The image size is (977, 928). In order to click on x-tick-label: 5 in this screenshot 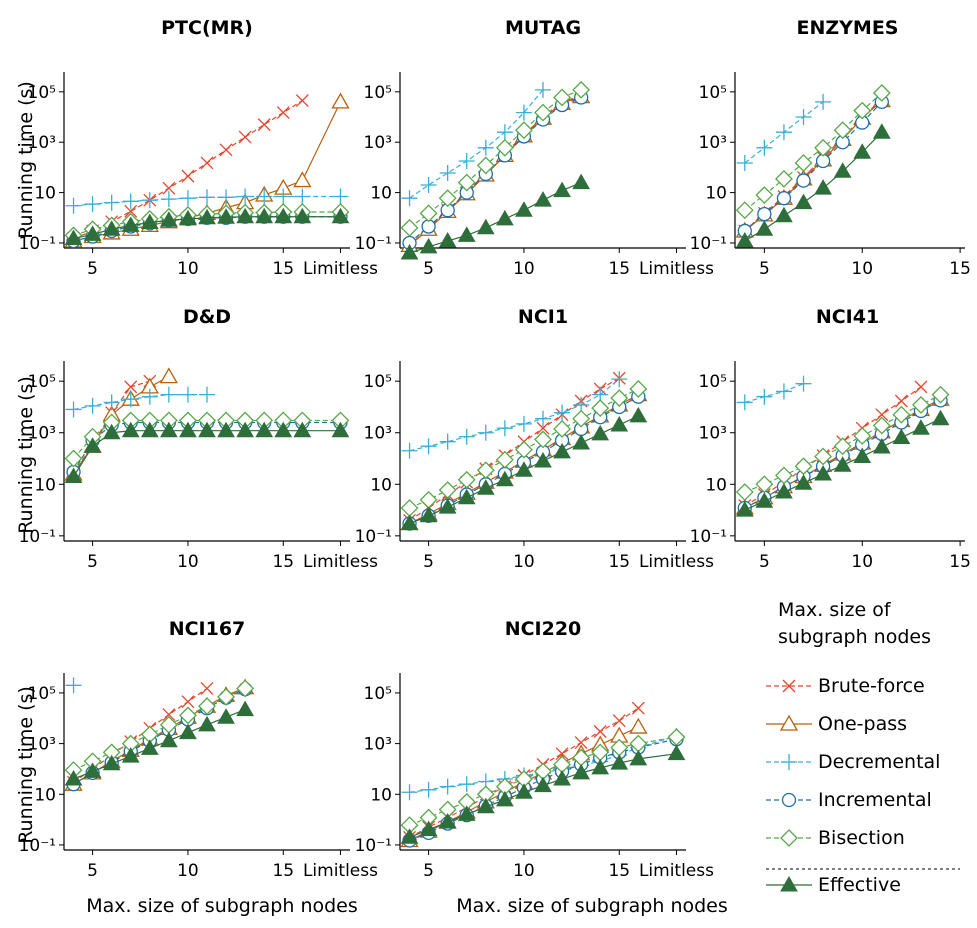, I will do `click(428, 562)`.